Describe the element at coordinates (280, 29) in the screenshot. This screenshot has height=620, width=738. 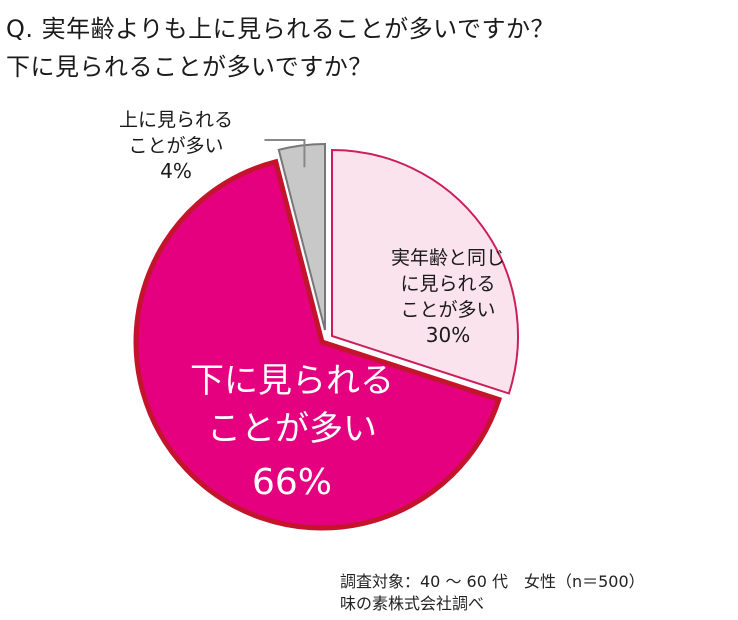
I see `chart-title-line-1: Q. 実年齢よりも上に見られることが多いですか？` at that location.